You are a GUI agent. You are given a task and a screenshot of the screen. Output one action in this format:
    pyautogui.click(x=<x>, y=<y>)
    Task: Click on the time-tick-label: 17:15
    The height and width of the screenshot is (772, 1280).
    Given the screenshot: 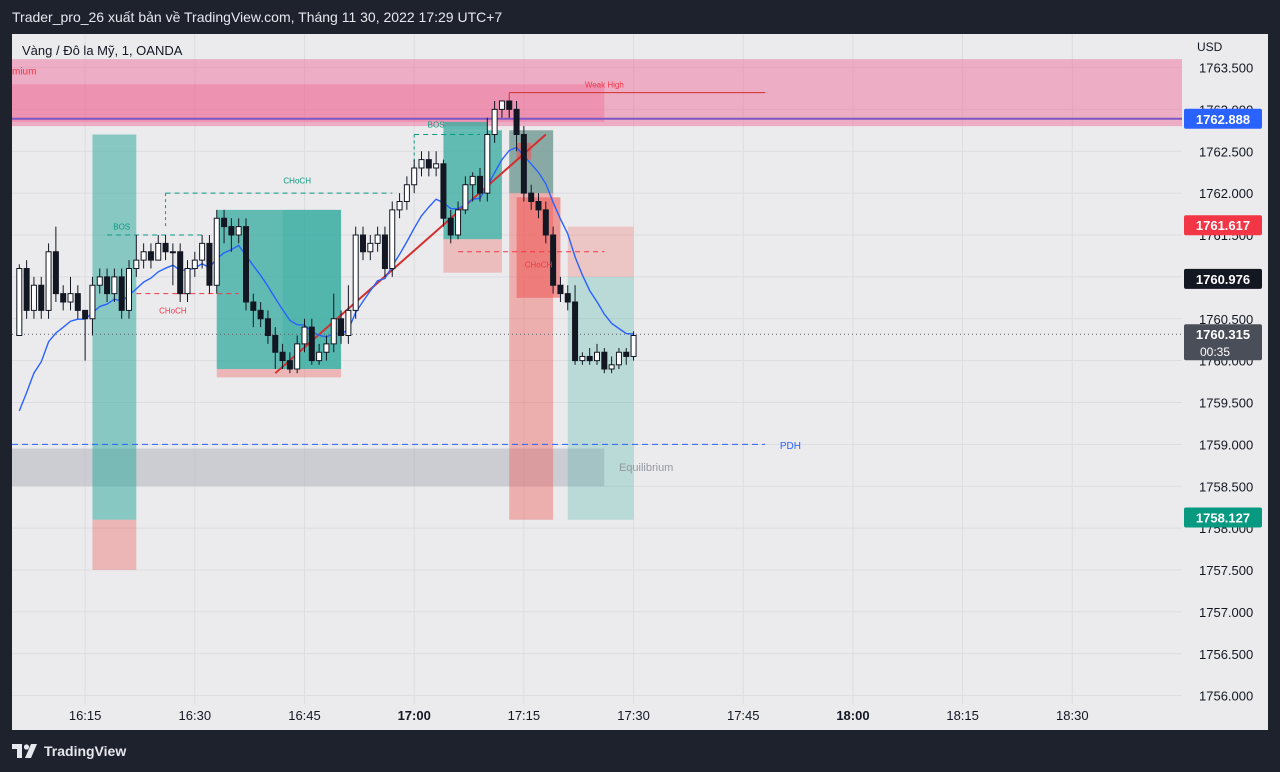 What is the action you would take?
    pyautogui.click(x=524, y=715)
    